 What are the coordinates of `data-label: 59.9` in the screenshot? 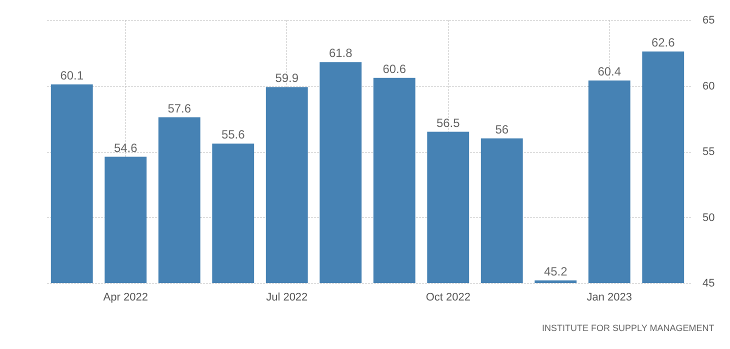 It's located at (287, 78).